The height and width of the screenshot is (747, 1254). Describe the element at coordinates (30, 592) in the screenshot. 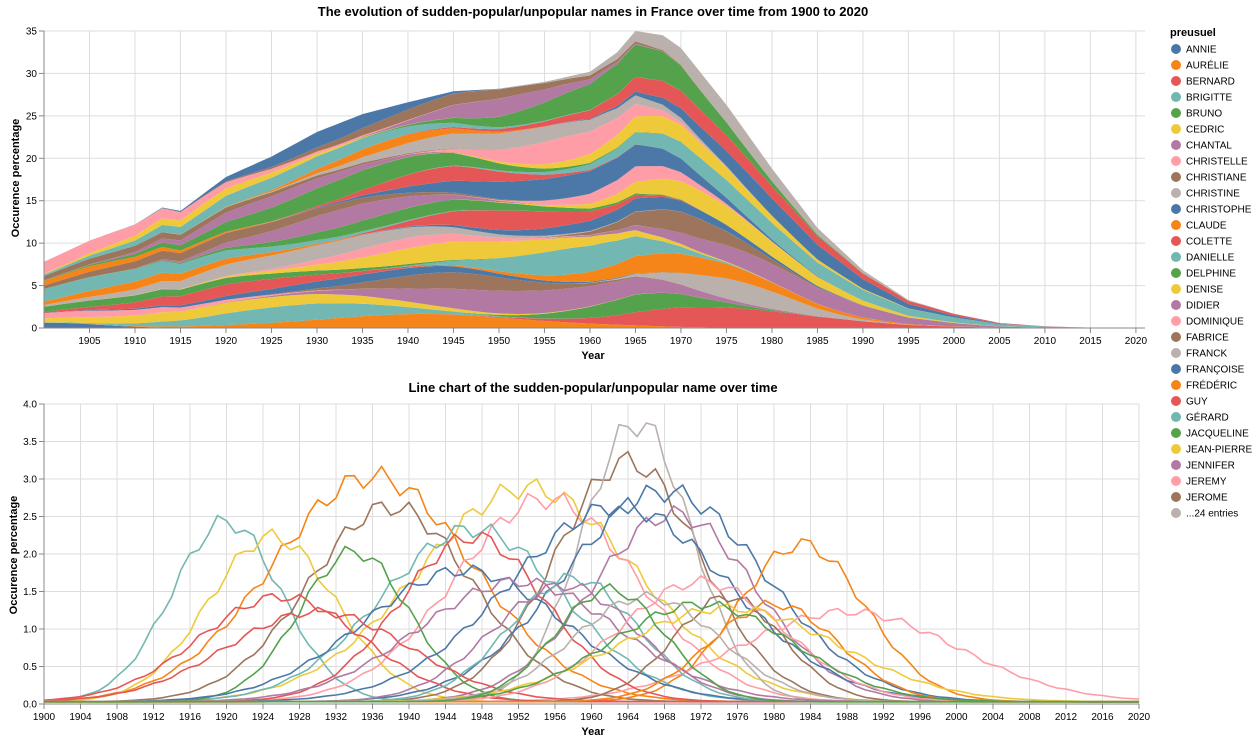

I see `line-y-tick-label: 1.5` at that location.